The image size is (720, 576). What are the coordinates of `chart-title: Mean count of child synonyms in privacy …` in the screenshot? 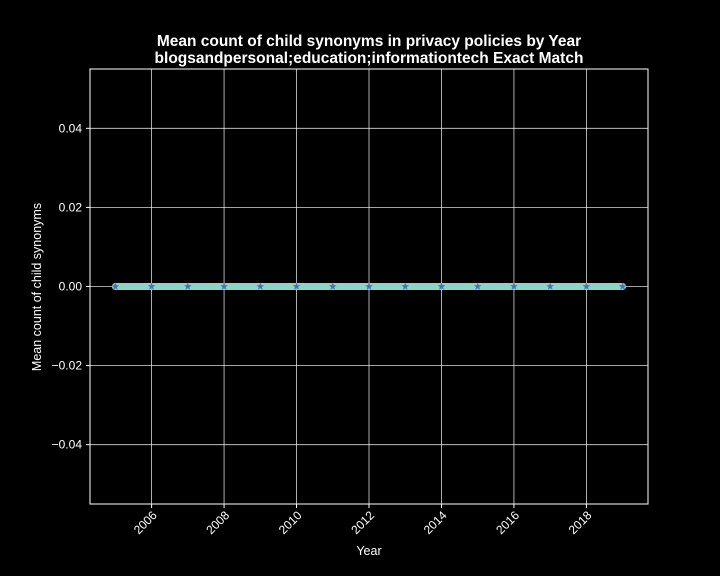 It's located at (369, 41).